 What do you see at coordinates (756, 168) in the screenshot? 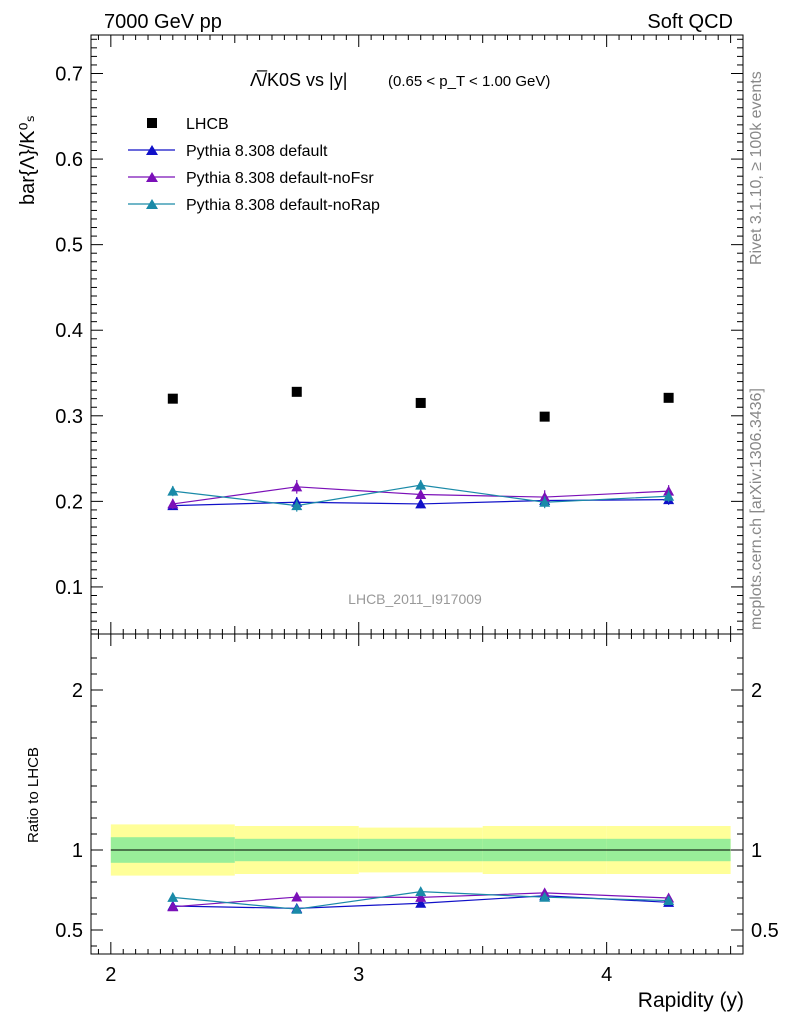
I see `rivet-version-label: Rivet 3.1.10, ≥ 100k events` at bounding box center [756, 168].